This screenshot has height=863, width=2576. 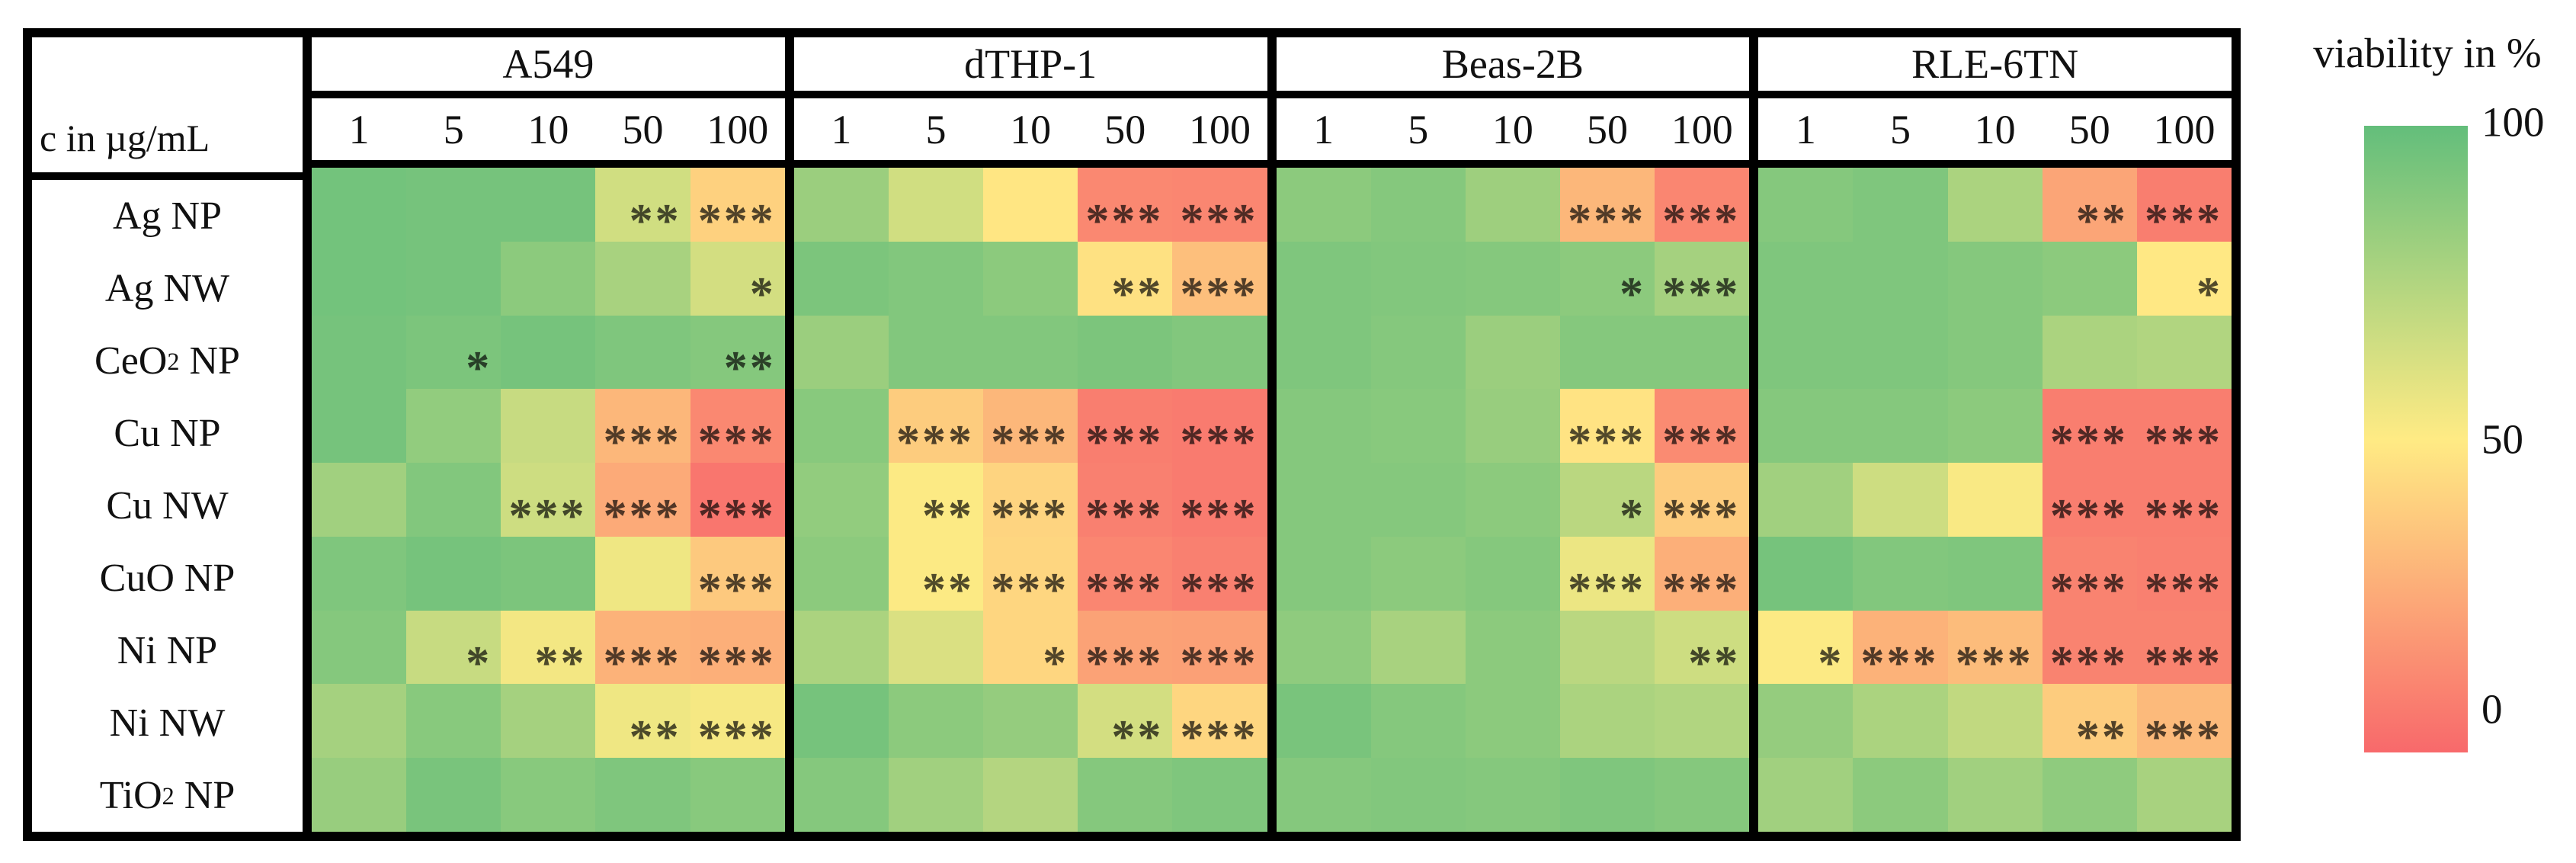 What do you see at coordinates (1900, 129) in the screenshot?
I see `concentration-label: 5` at bounding box center [1900, 129].